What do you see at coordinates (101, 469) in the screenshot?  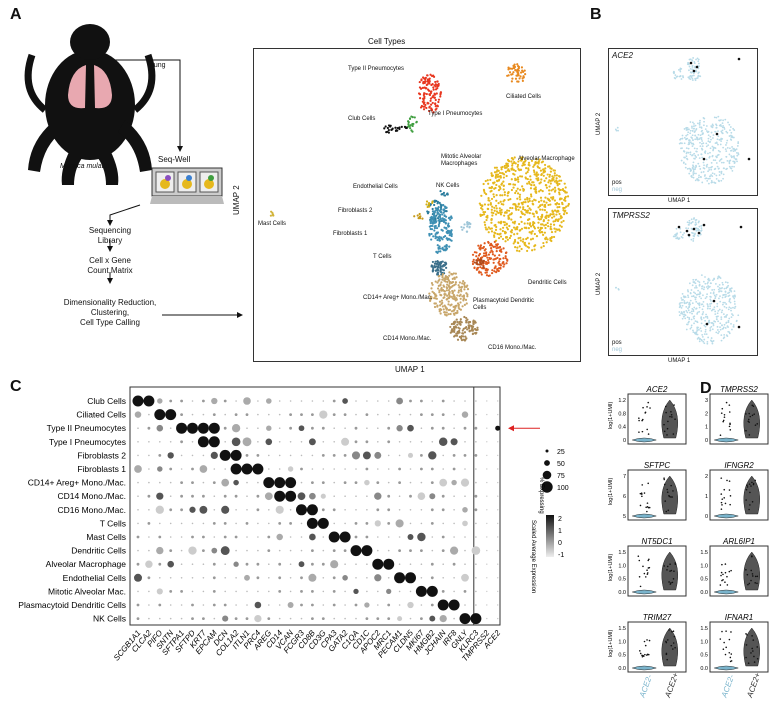 I see `dotplot-row-label: Fibroblasts 1` at bounding box center [101, 469].